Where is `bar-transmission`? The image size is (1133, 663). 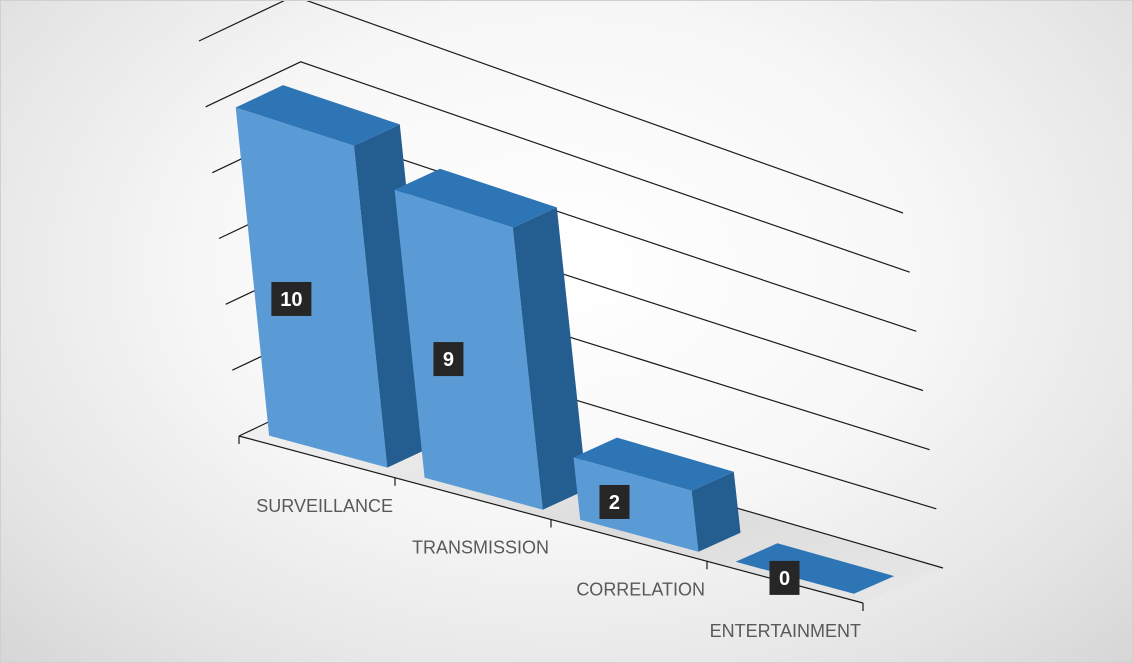 bar-transmission is located at coordinates (490, 339).